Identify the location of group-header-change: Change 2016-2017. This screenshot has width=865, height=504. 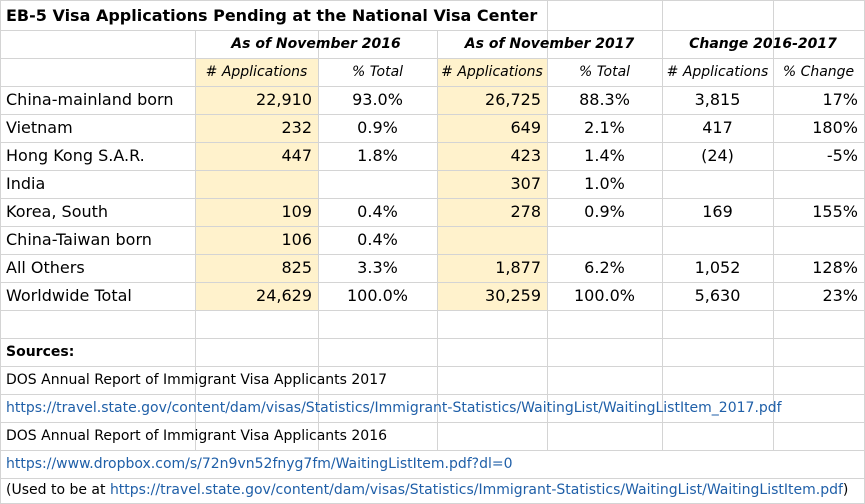
(763, 44).